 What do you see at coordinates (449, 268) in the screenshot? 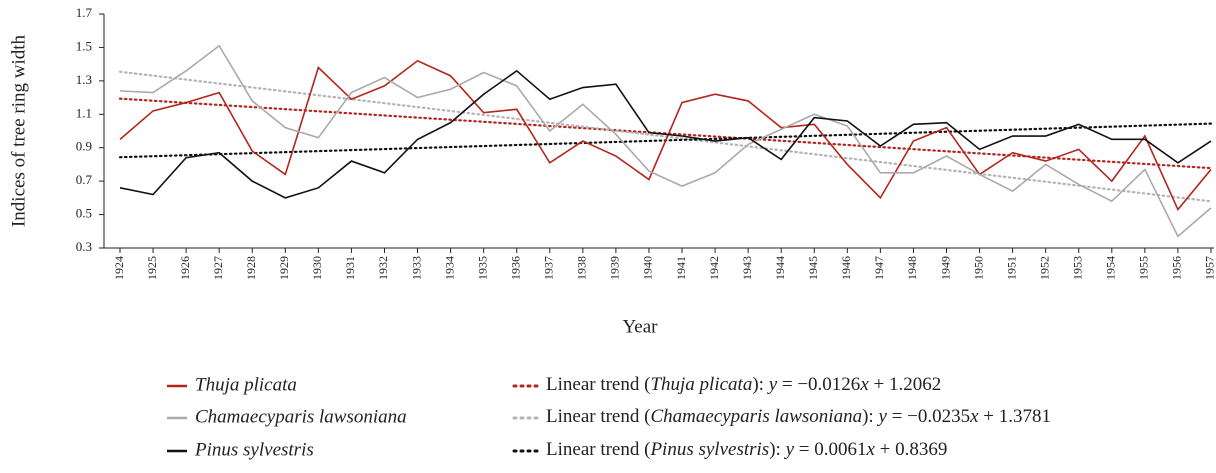
I see `x-tick-label: 1934` at bounding box center [449, 268].